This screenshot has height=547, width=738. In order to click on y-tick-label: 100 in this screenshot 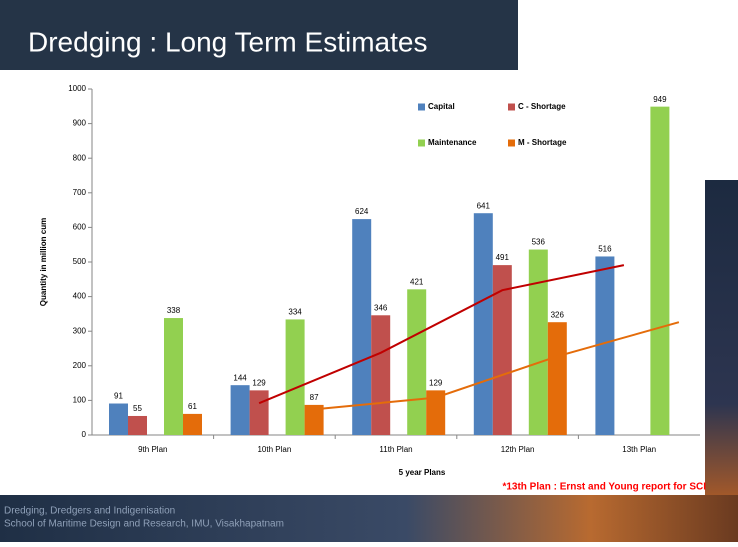, I will do `click(80, 400)`.